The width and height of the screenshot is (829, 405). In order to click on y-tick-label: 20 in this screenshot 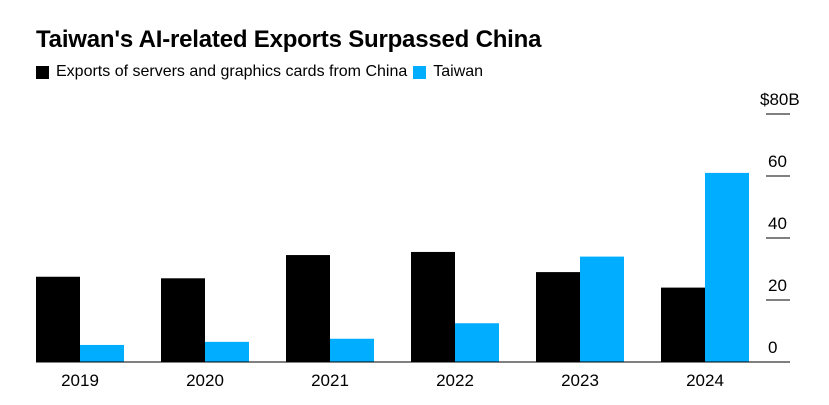, I will do `click(777, 285)`.